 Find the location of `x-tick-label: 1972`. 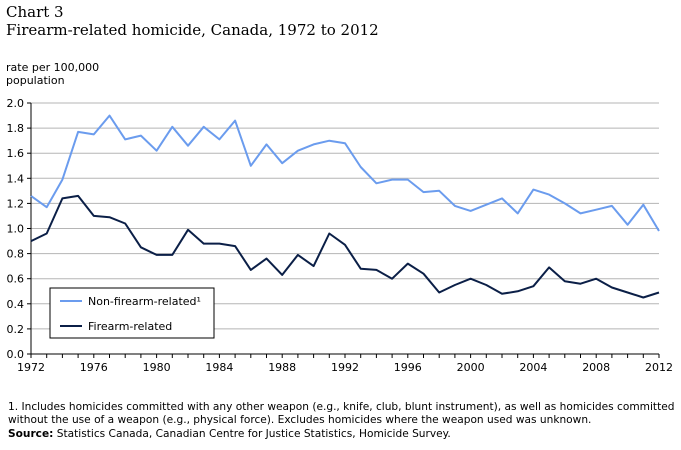

x-tick-label: 1972 is located at coordinates (31, 367).